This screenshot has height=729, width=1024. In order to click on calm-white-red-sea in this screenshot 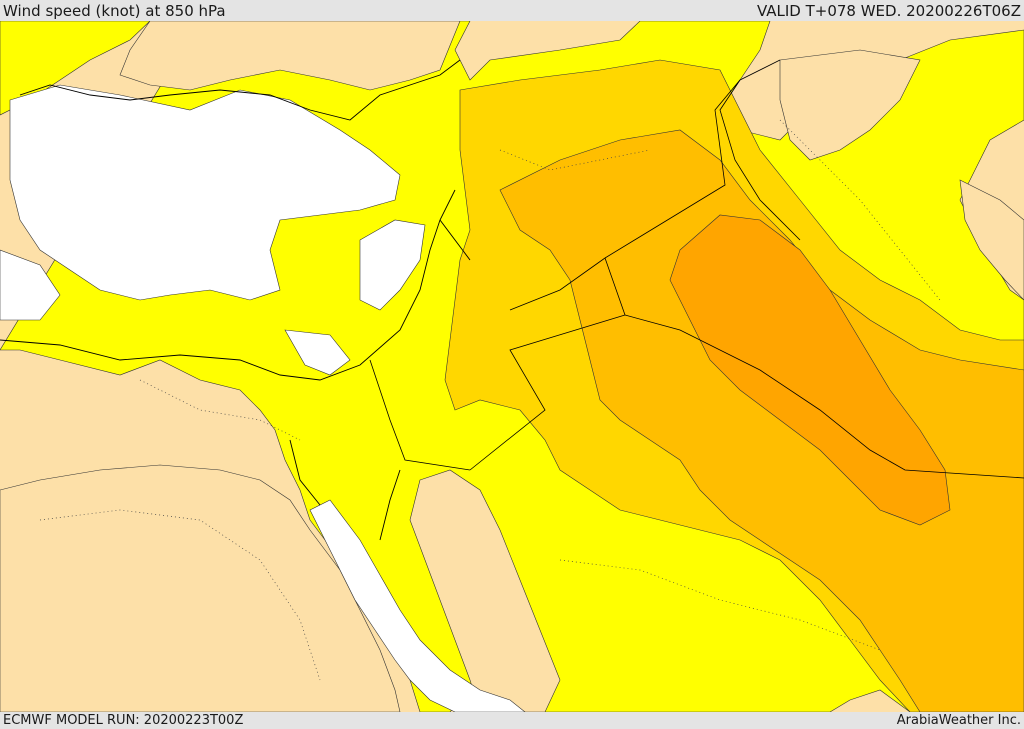, I will do `click(417, 605)`.